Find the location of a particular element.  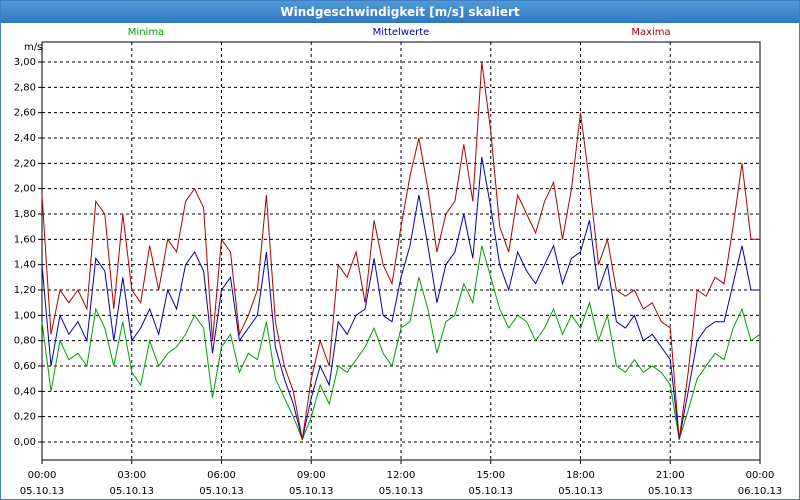

x-tick-time: 18:00 is located at coordinates (580, 475).